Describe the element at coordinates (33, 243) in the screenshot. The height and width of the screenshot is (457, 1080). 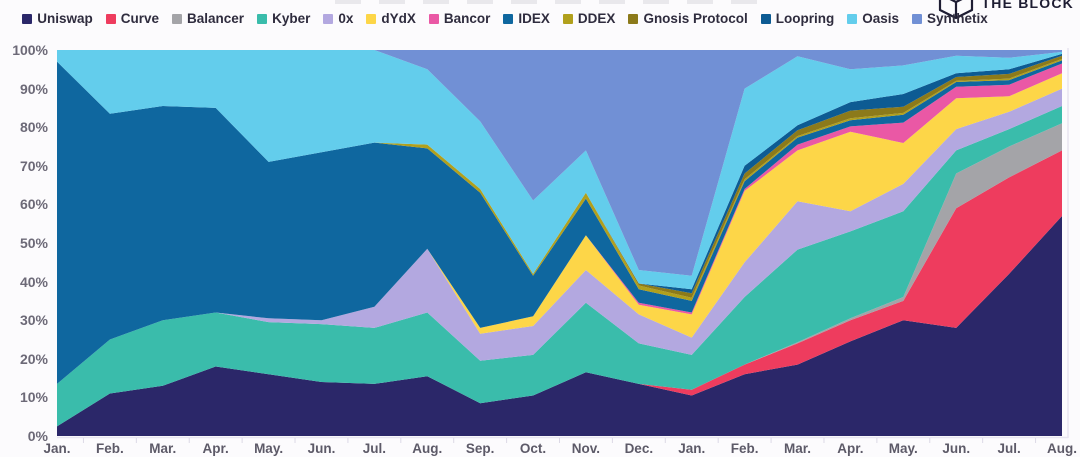
I see `y-axis-tick-label: 50%` at that location.